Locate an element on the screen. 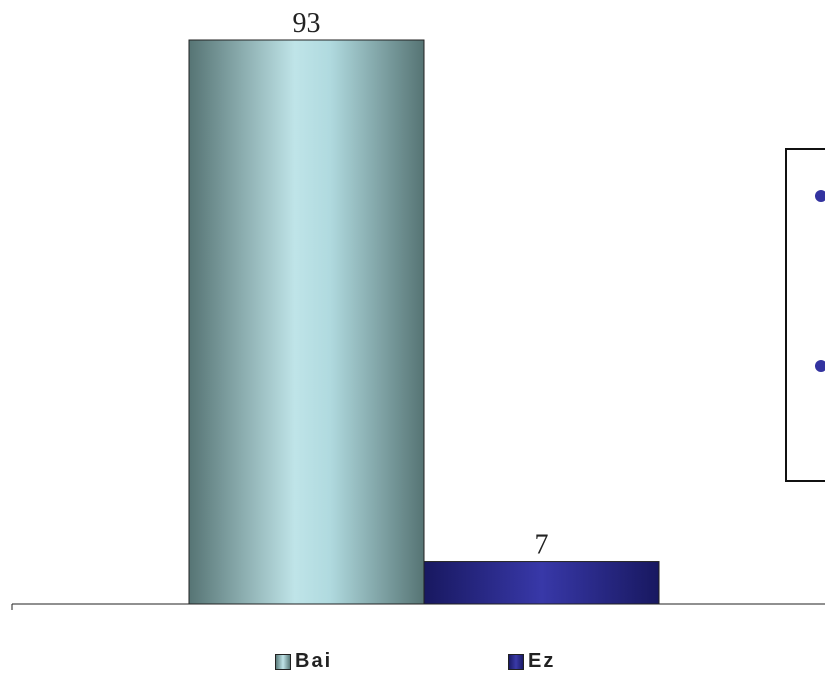 The image size is (825, 677). legend: Bai Ez is located at coordinates (412, 662).